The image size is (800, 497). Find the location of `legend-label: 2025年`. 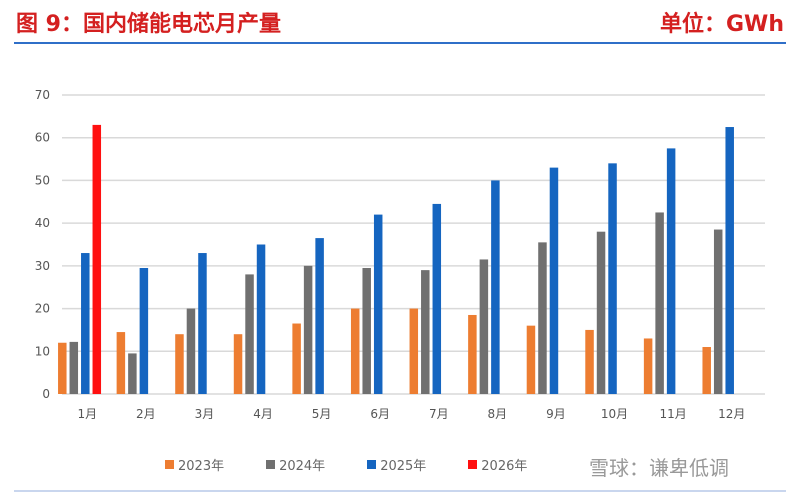

legend-label: 2025年 is located at coordinates (403, 466).